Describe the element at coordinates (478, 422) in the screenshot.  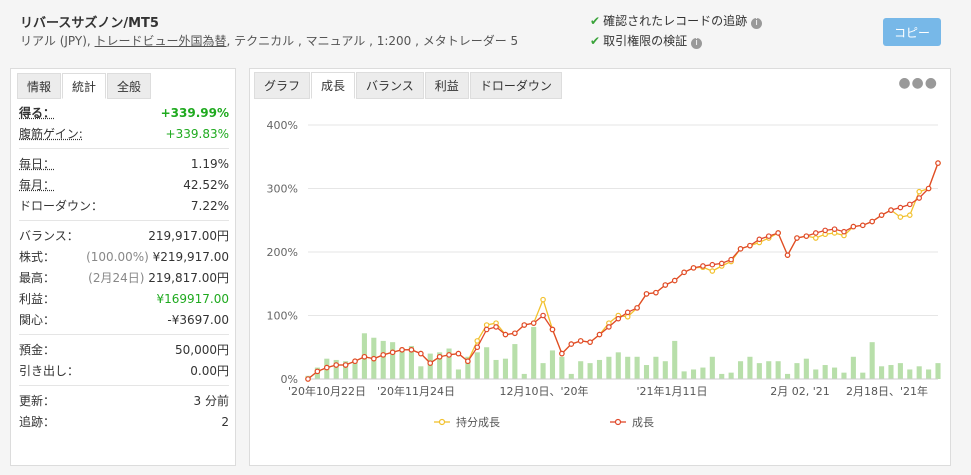
I see `legend-label: 持分成長` at that location.